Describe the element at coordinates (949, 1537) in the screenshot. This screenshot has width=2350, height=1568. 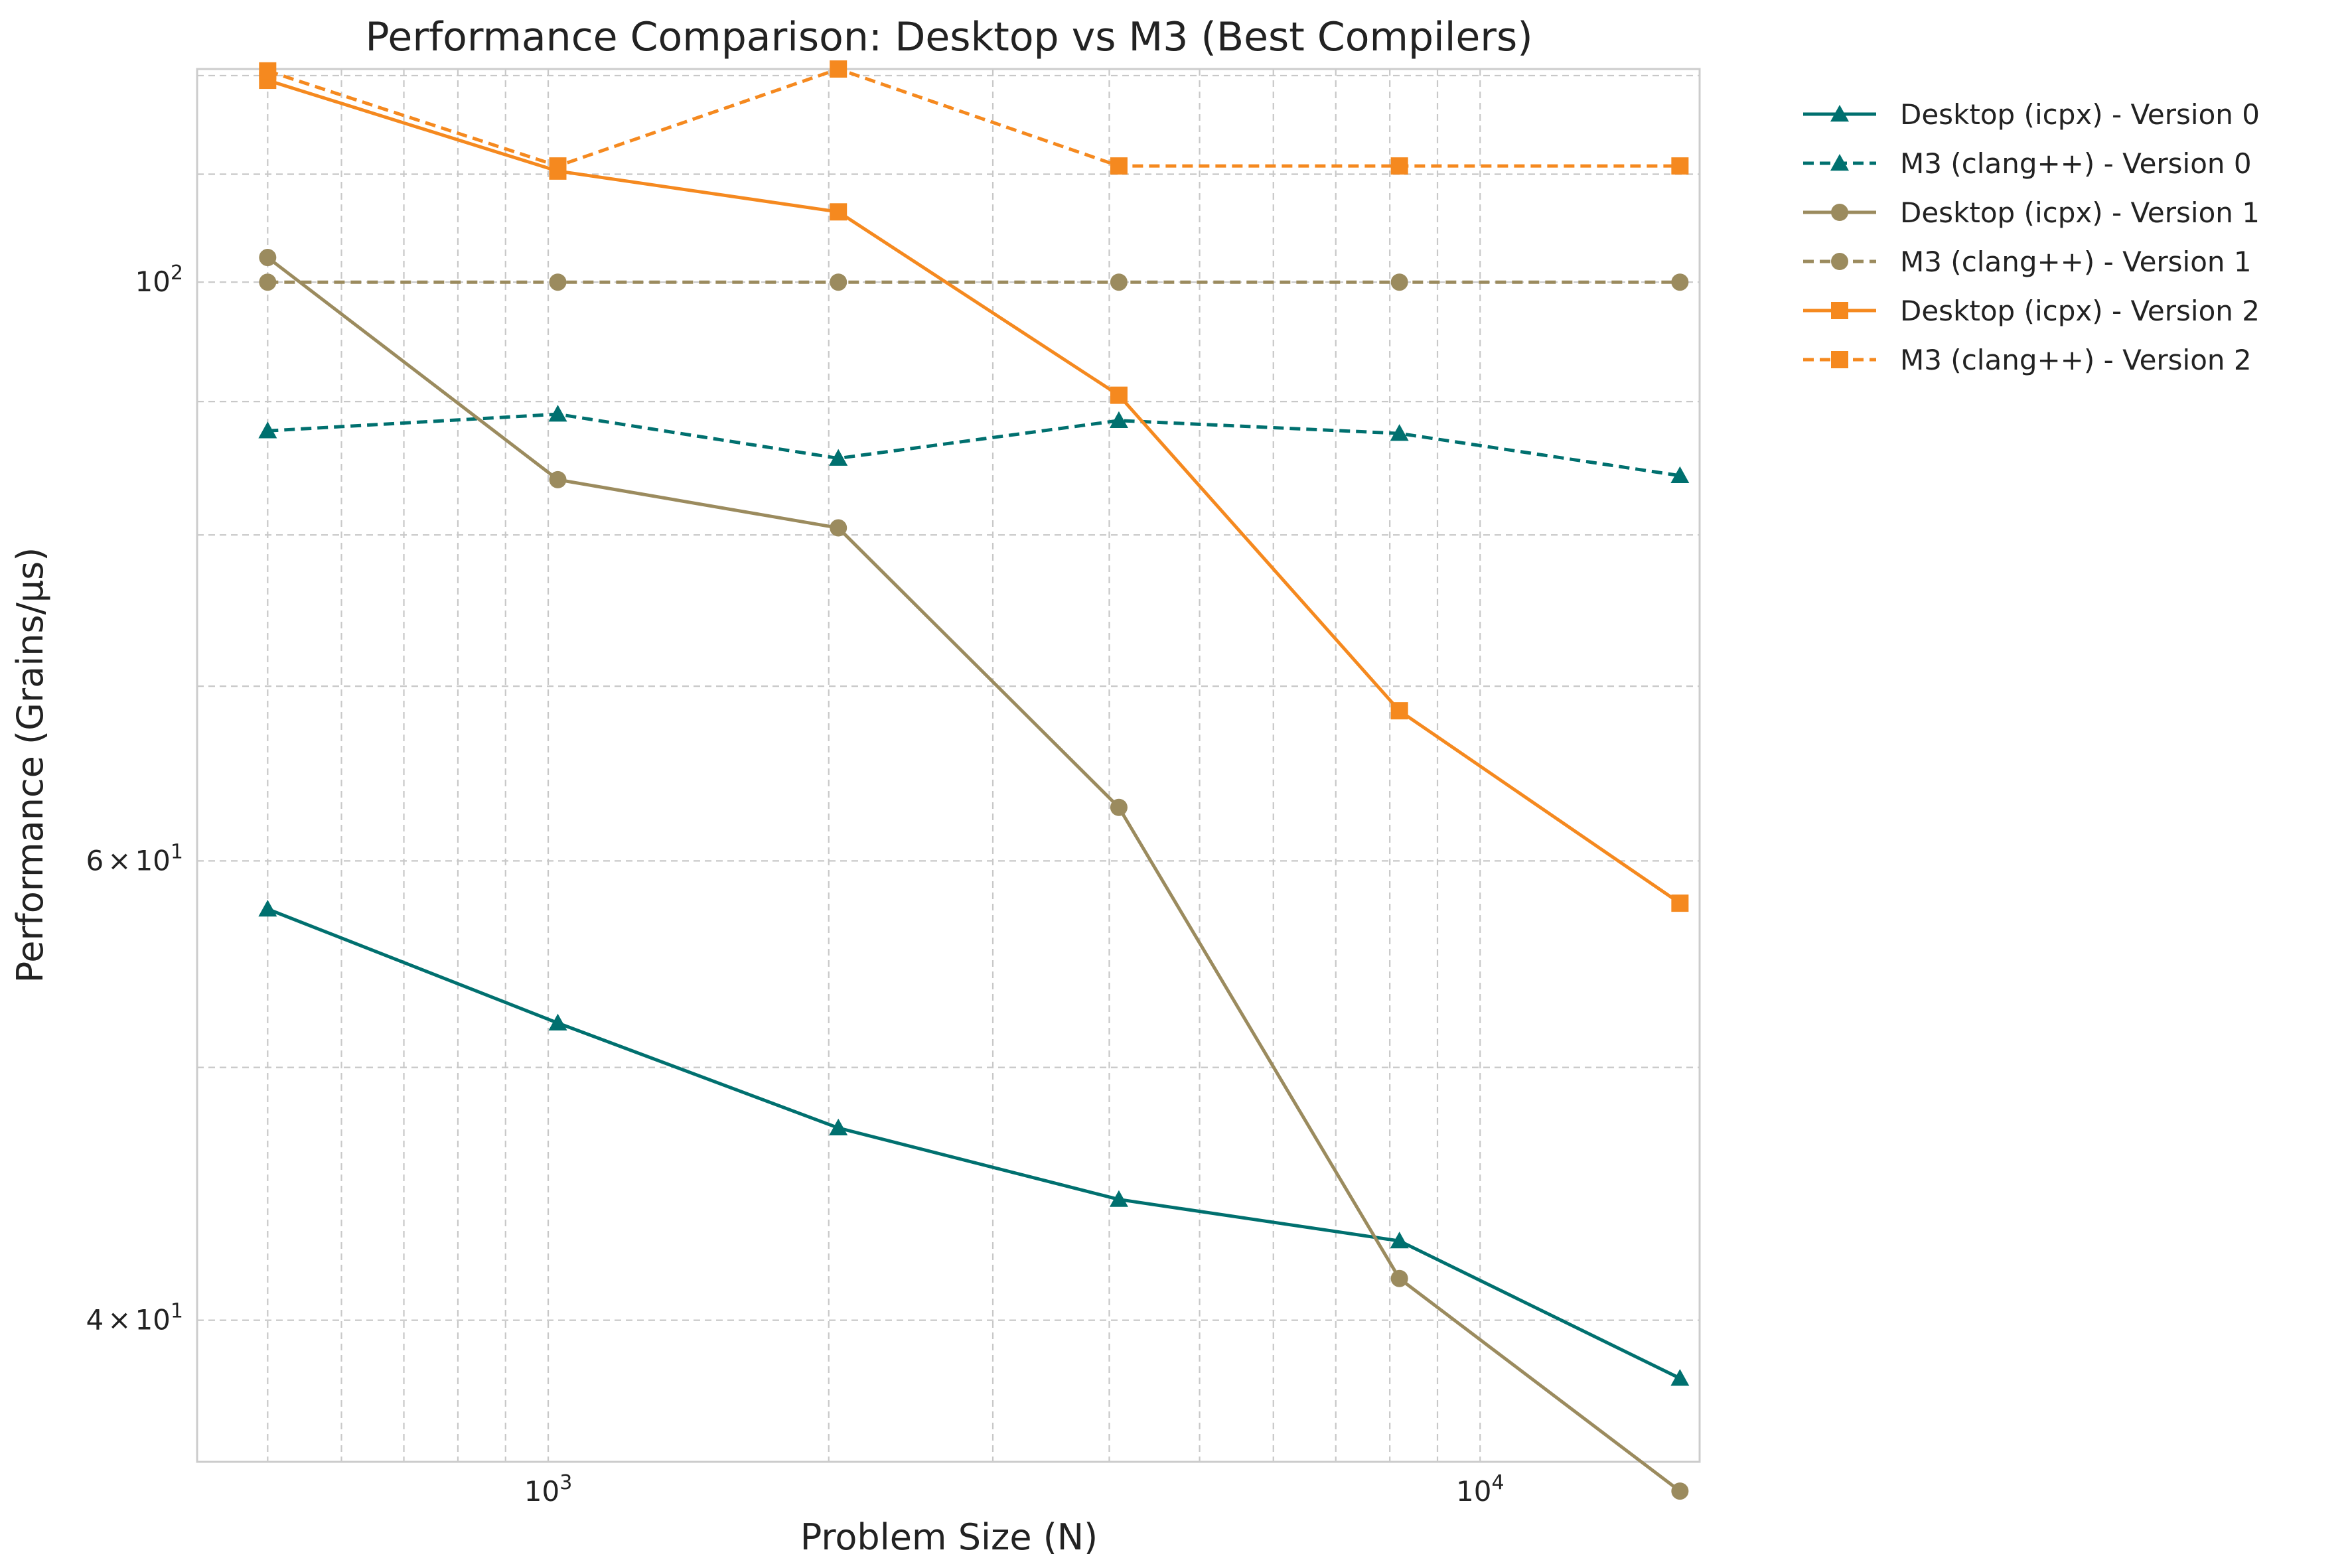
I see `x-axis-label: Problem Size (N)` at that location.